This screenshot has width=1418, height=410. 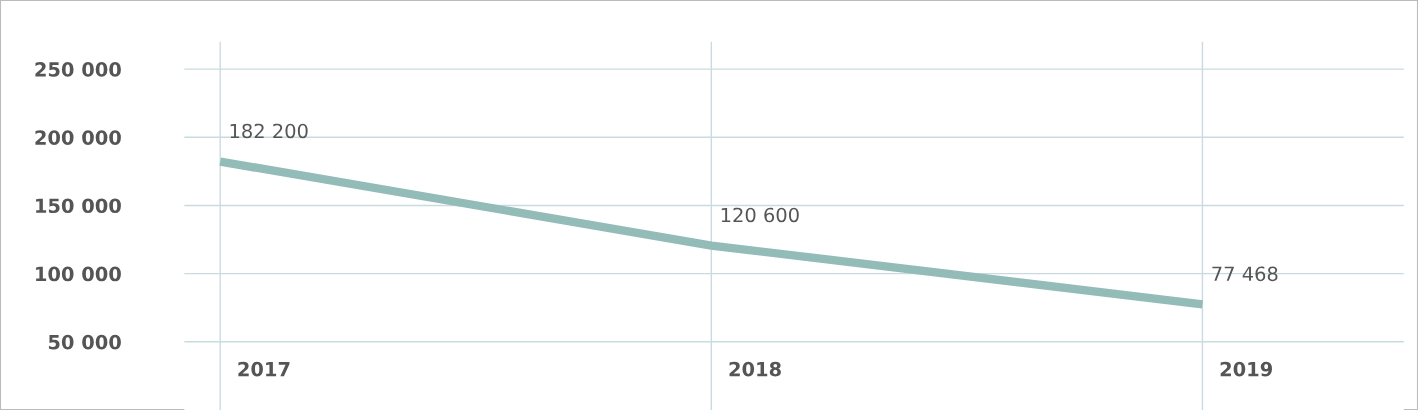 What do you see at coordinates (264, 369) in the screenshot?
I see `x-tick-label: 2017` at bounding box center [264, 369].